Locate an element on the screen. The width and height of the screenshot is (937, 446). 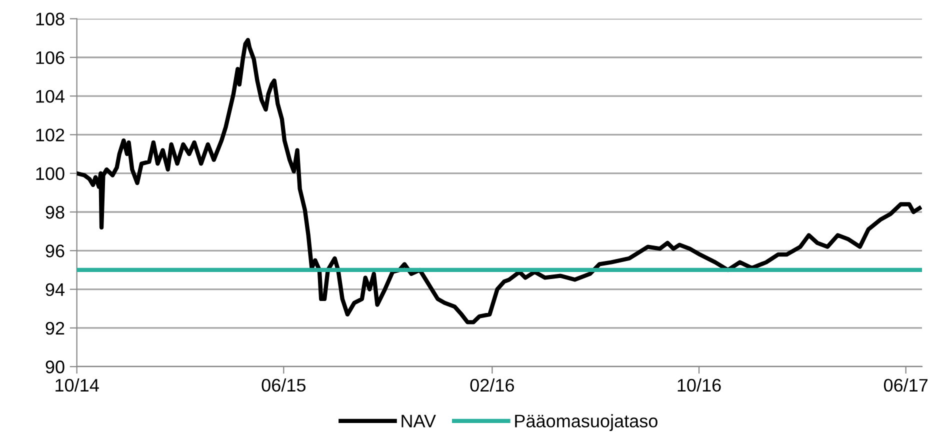
x-tick-label: 06/15 is located at coordinates (284, 385).